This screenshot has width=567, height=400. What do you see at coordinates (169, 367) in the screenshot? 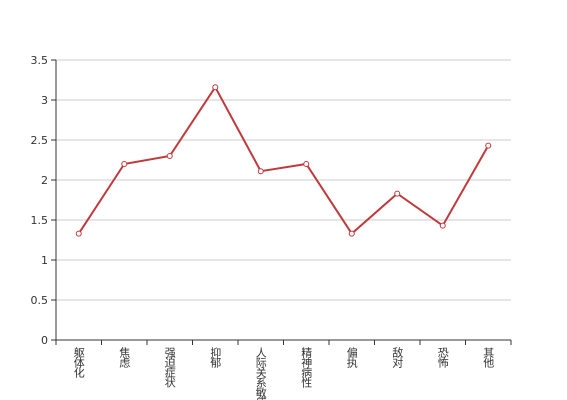
I see `x-tick-label: 强迫症状` at bounding box center [169, 367].